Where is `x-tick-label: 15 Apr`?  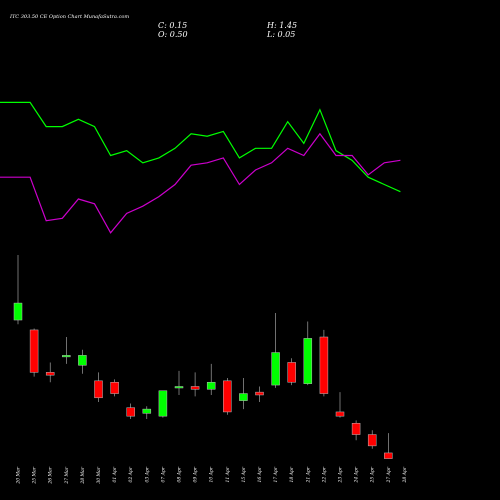 x-tick-label: 15 Apr is located at coordinates (244, 474).